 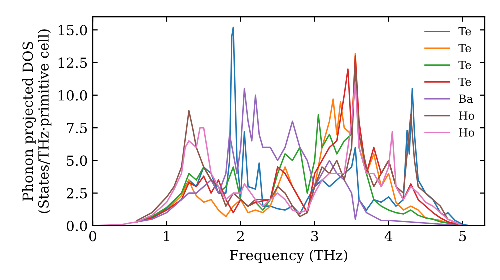 What do you see at coordinates (73, 30) in the screenshot?
I see `y-tick-label: 15.0` at bounding box center [73, 30].